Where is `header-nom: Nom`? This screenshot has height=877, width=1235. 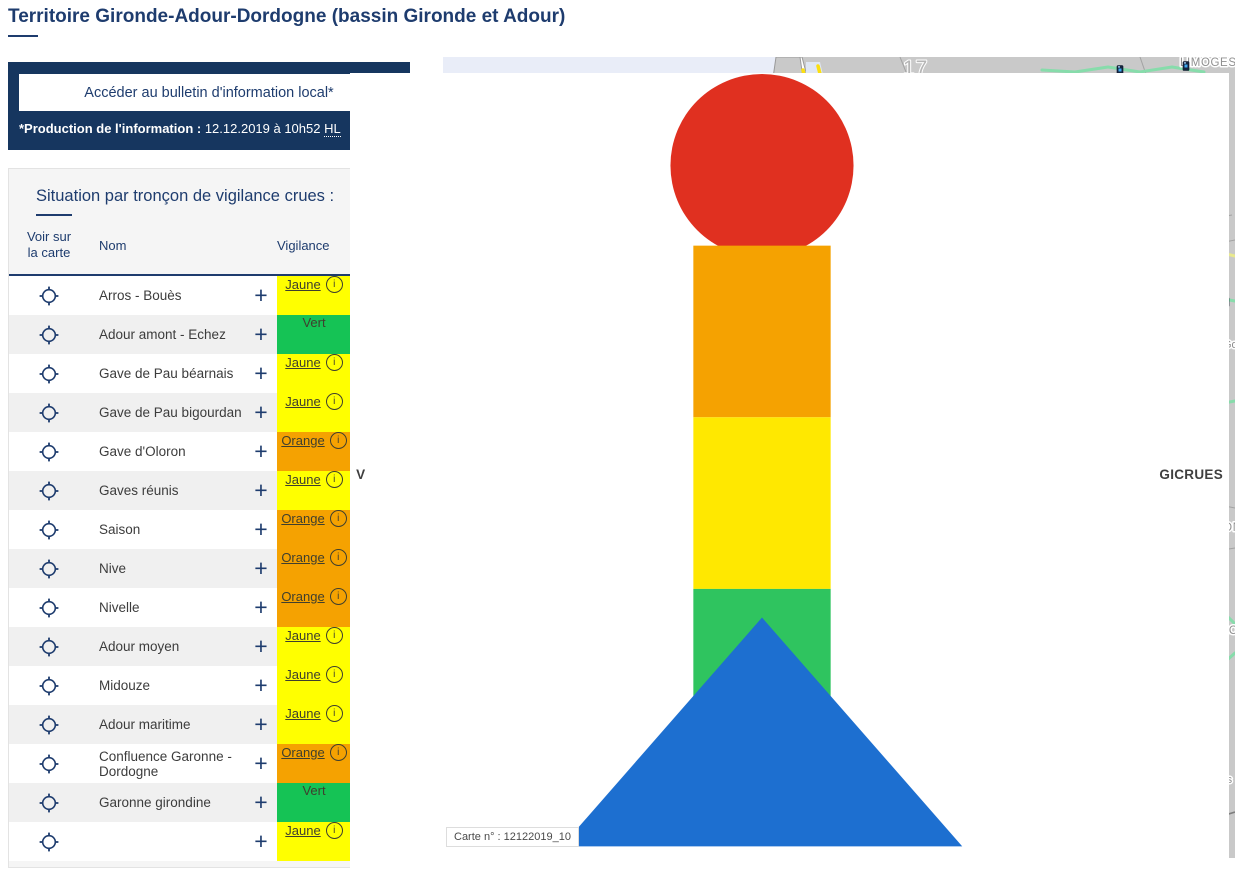
header-nom: Nom is located at coordinates (113, 245).